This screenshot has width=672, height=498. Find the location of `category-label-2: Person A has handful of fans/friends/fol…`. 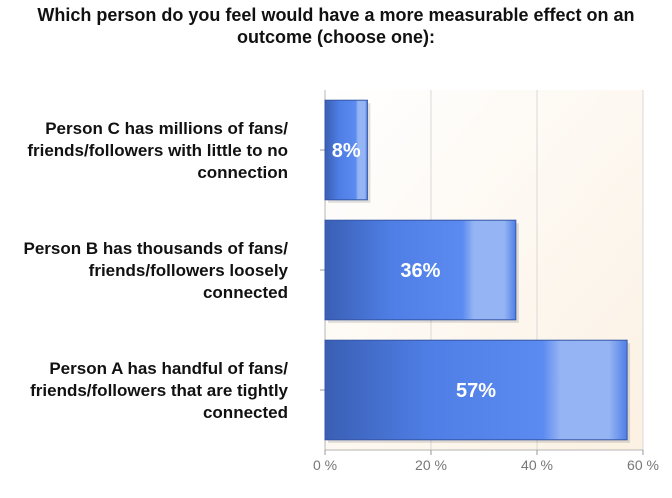

category-label-2: Person A has handful of fans/friends/fol… is located at coordinates (159, 390).